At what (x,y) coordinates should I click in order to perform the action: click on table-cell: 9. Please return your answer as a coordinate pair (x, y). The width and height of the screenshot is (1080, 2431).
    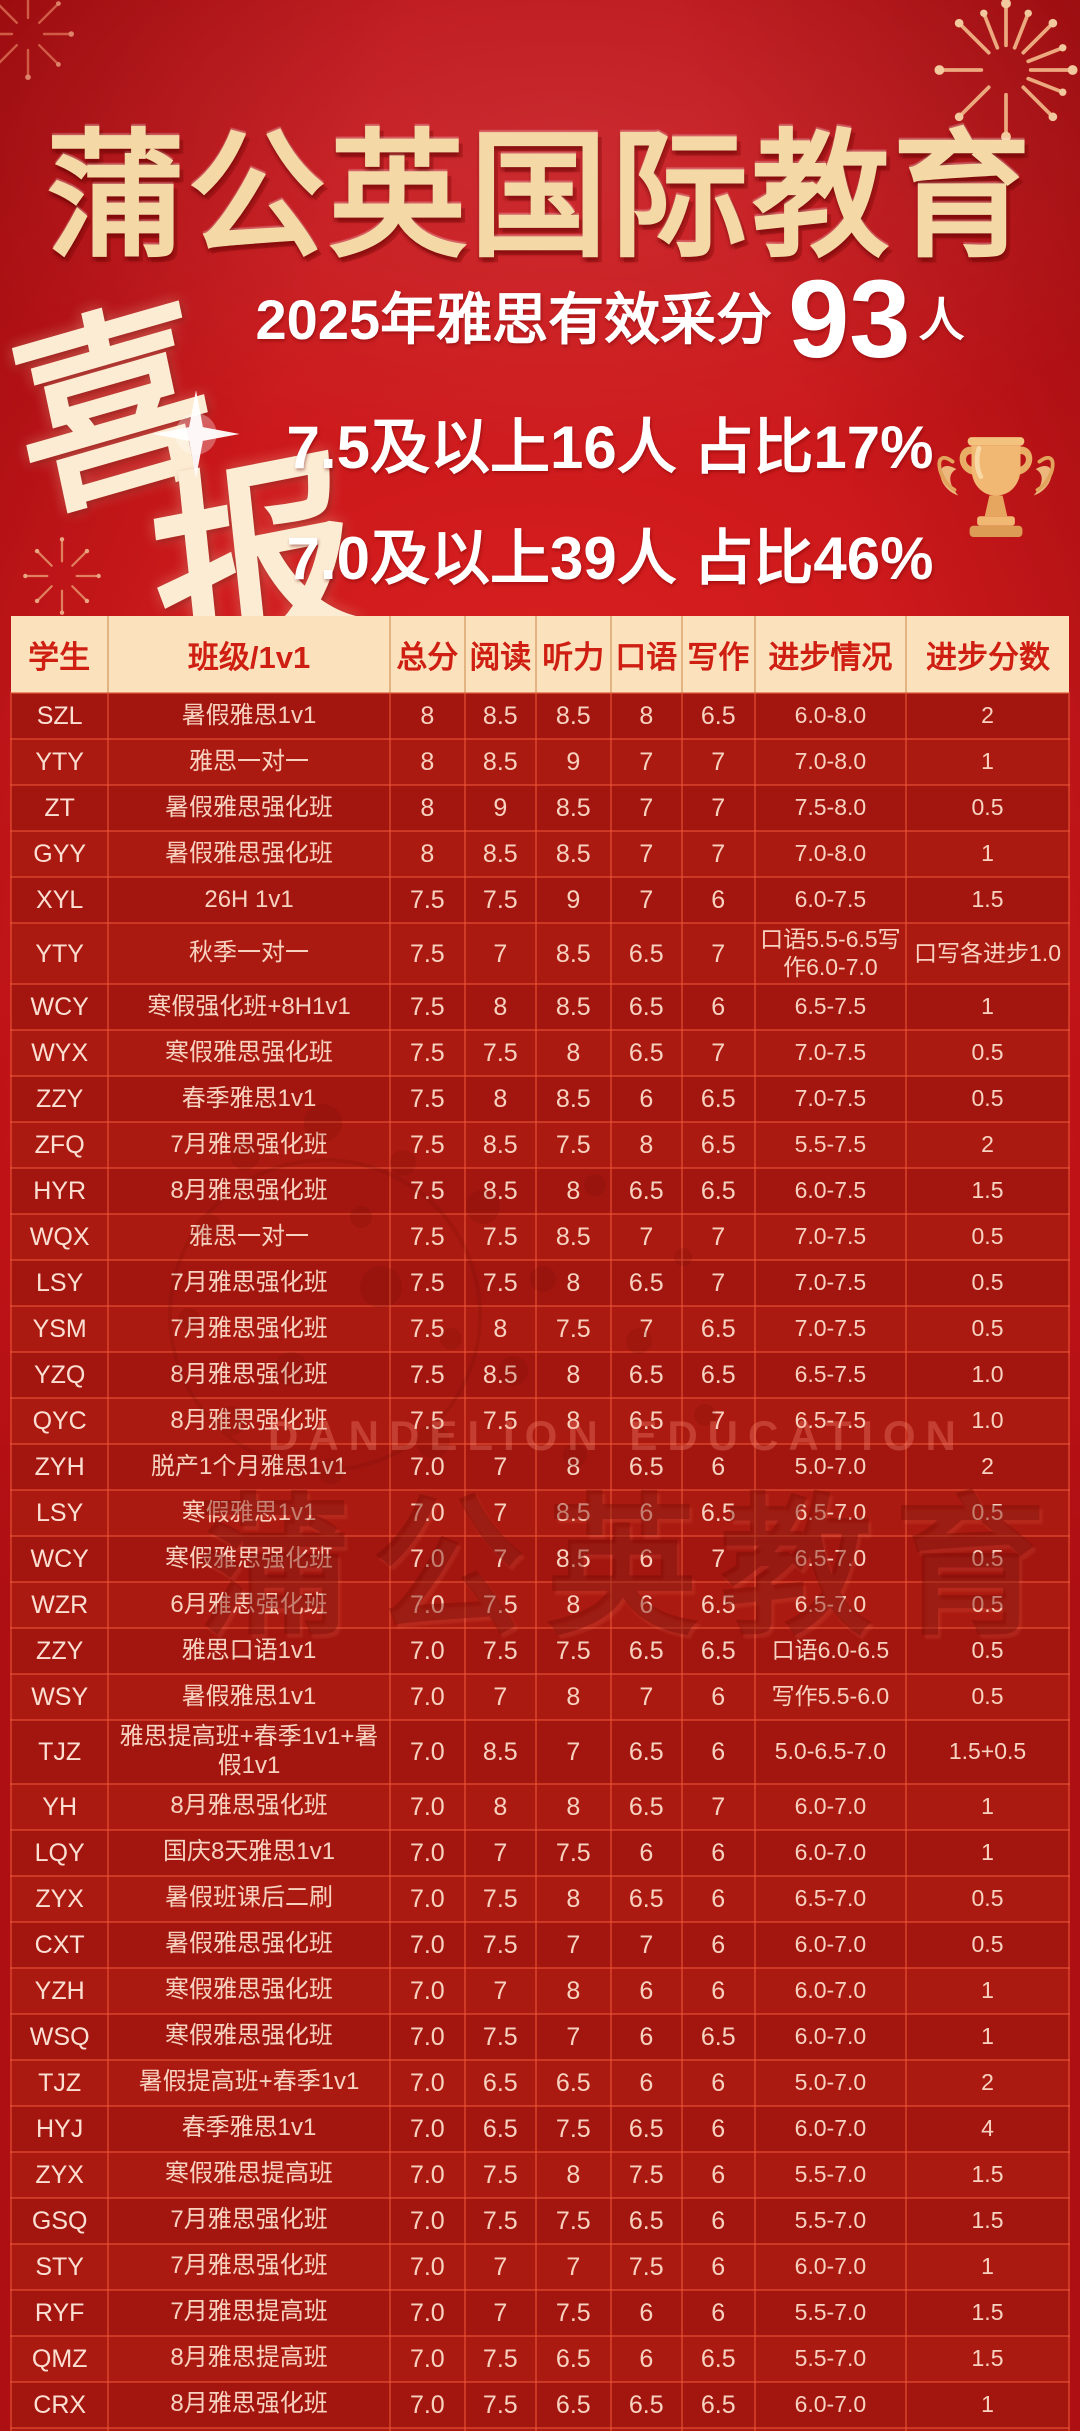
    Looking at the image, I should click on (573, 900).